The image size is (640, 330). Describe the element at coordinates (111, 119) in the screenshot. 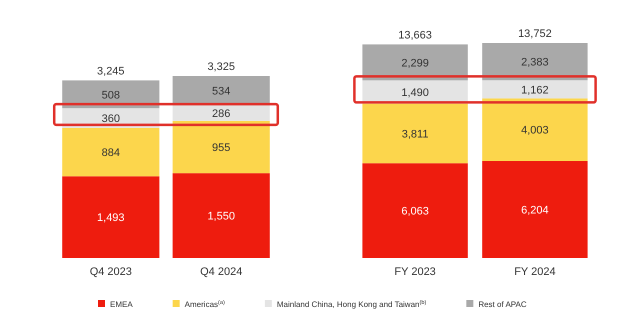

I see `data-label: 360` at that location.